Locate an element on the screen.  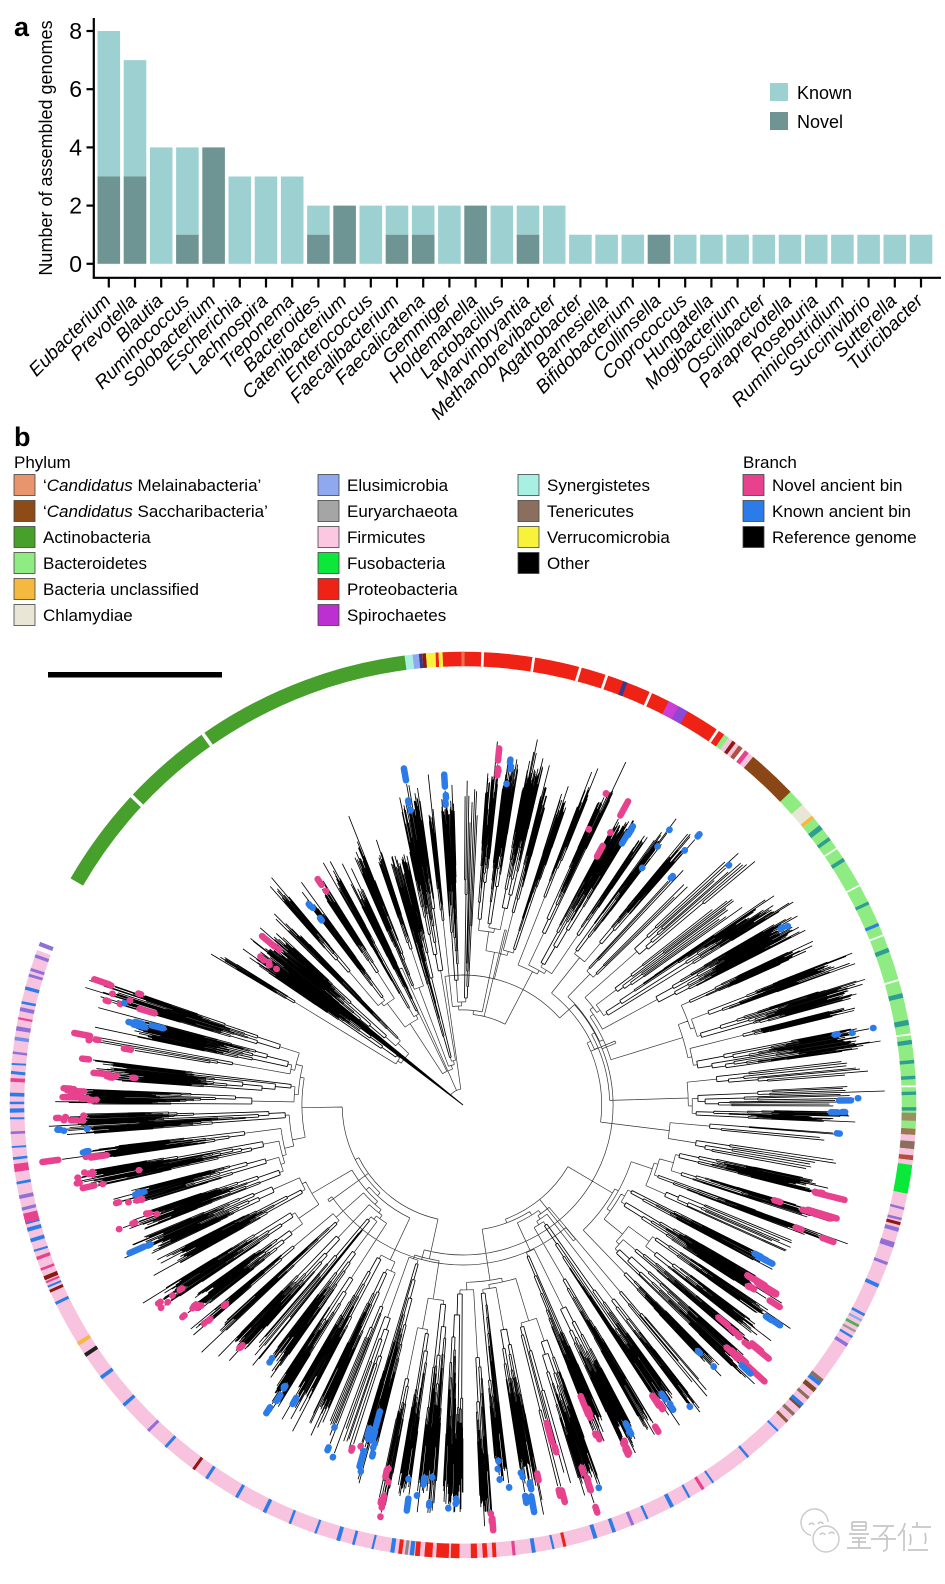
svg-text: Number of assembled genomes is located at coordinates (46, 147).